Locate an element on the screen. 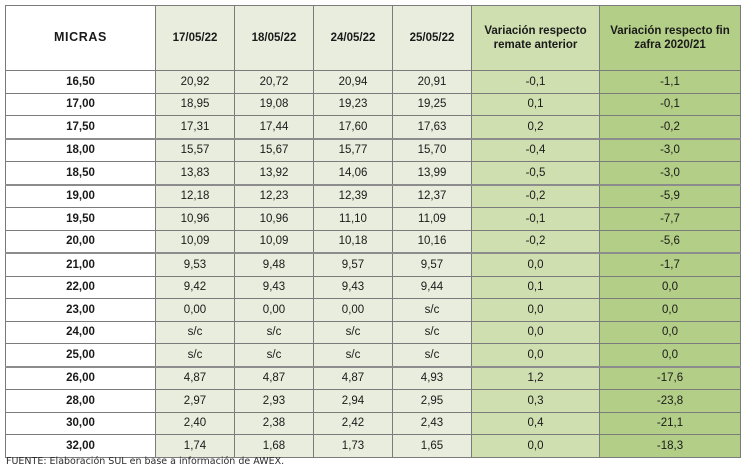 The height and width of the screenshot is (473, 750). cell-variation-season: -5,6 is located at coordinates (670, 241).